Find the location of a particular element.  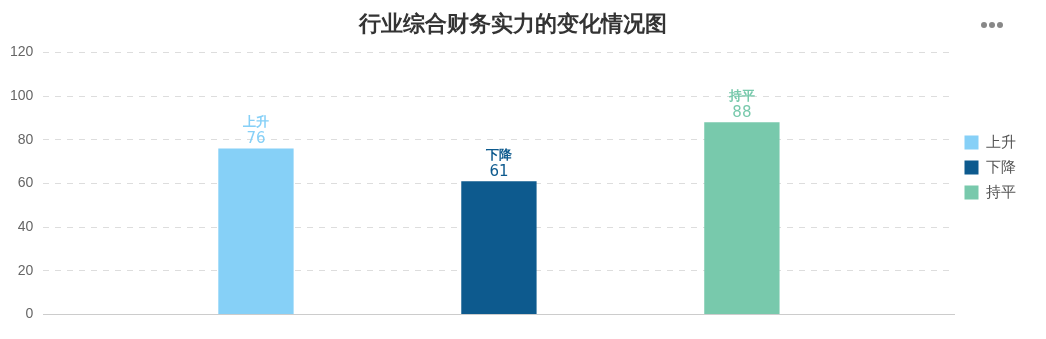

legend-label: 持平 is located at coordinates (1001, 191).